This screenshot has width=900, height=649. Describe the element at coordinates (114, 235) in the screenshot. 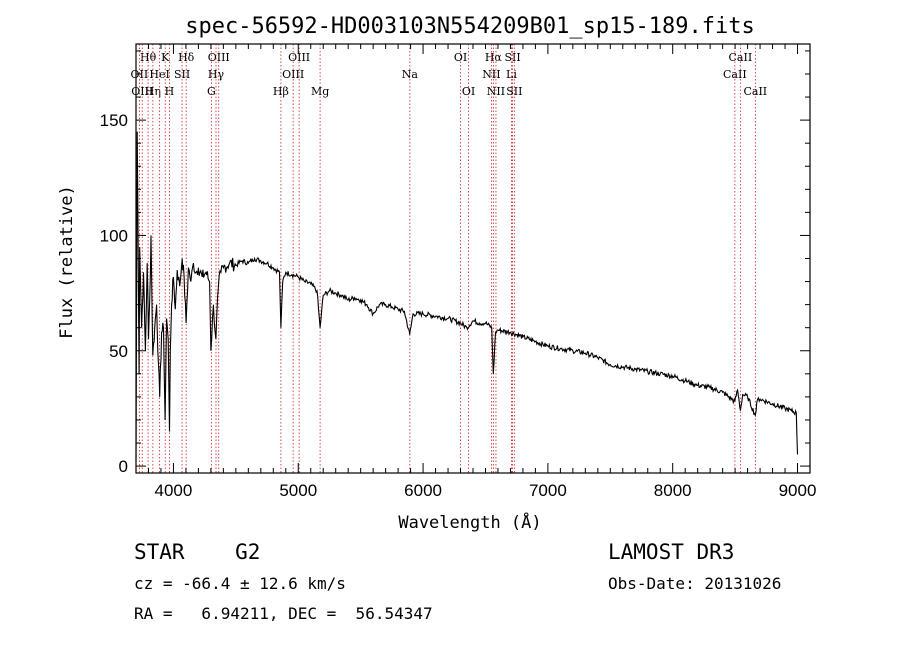

I see `y-tick-label: 100` at that location.